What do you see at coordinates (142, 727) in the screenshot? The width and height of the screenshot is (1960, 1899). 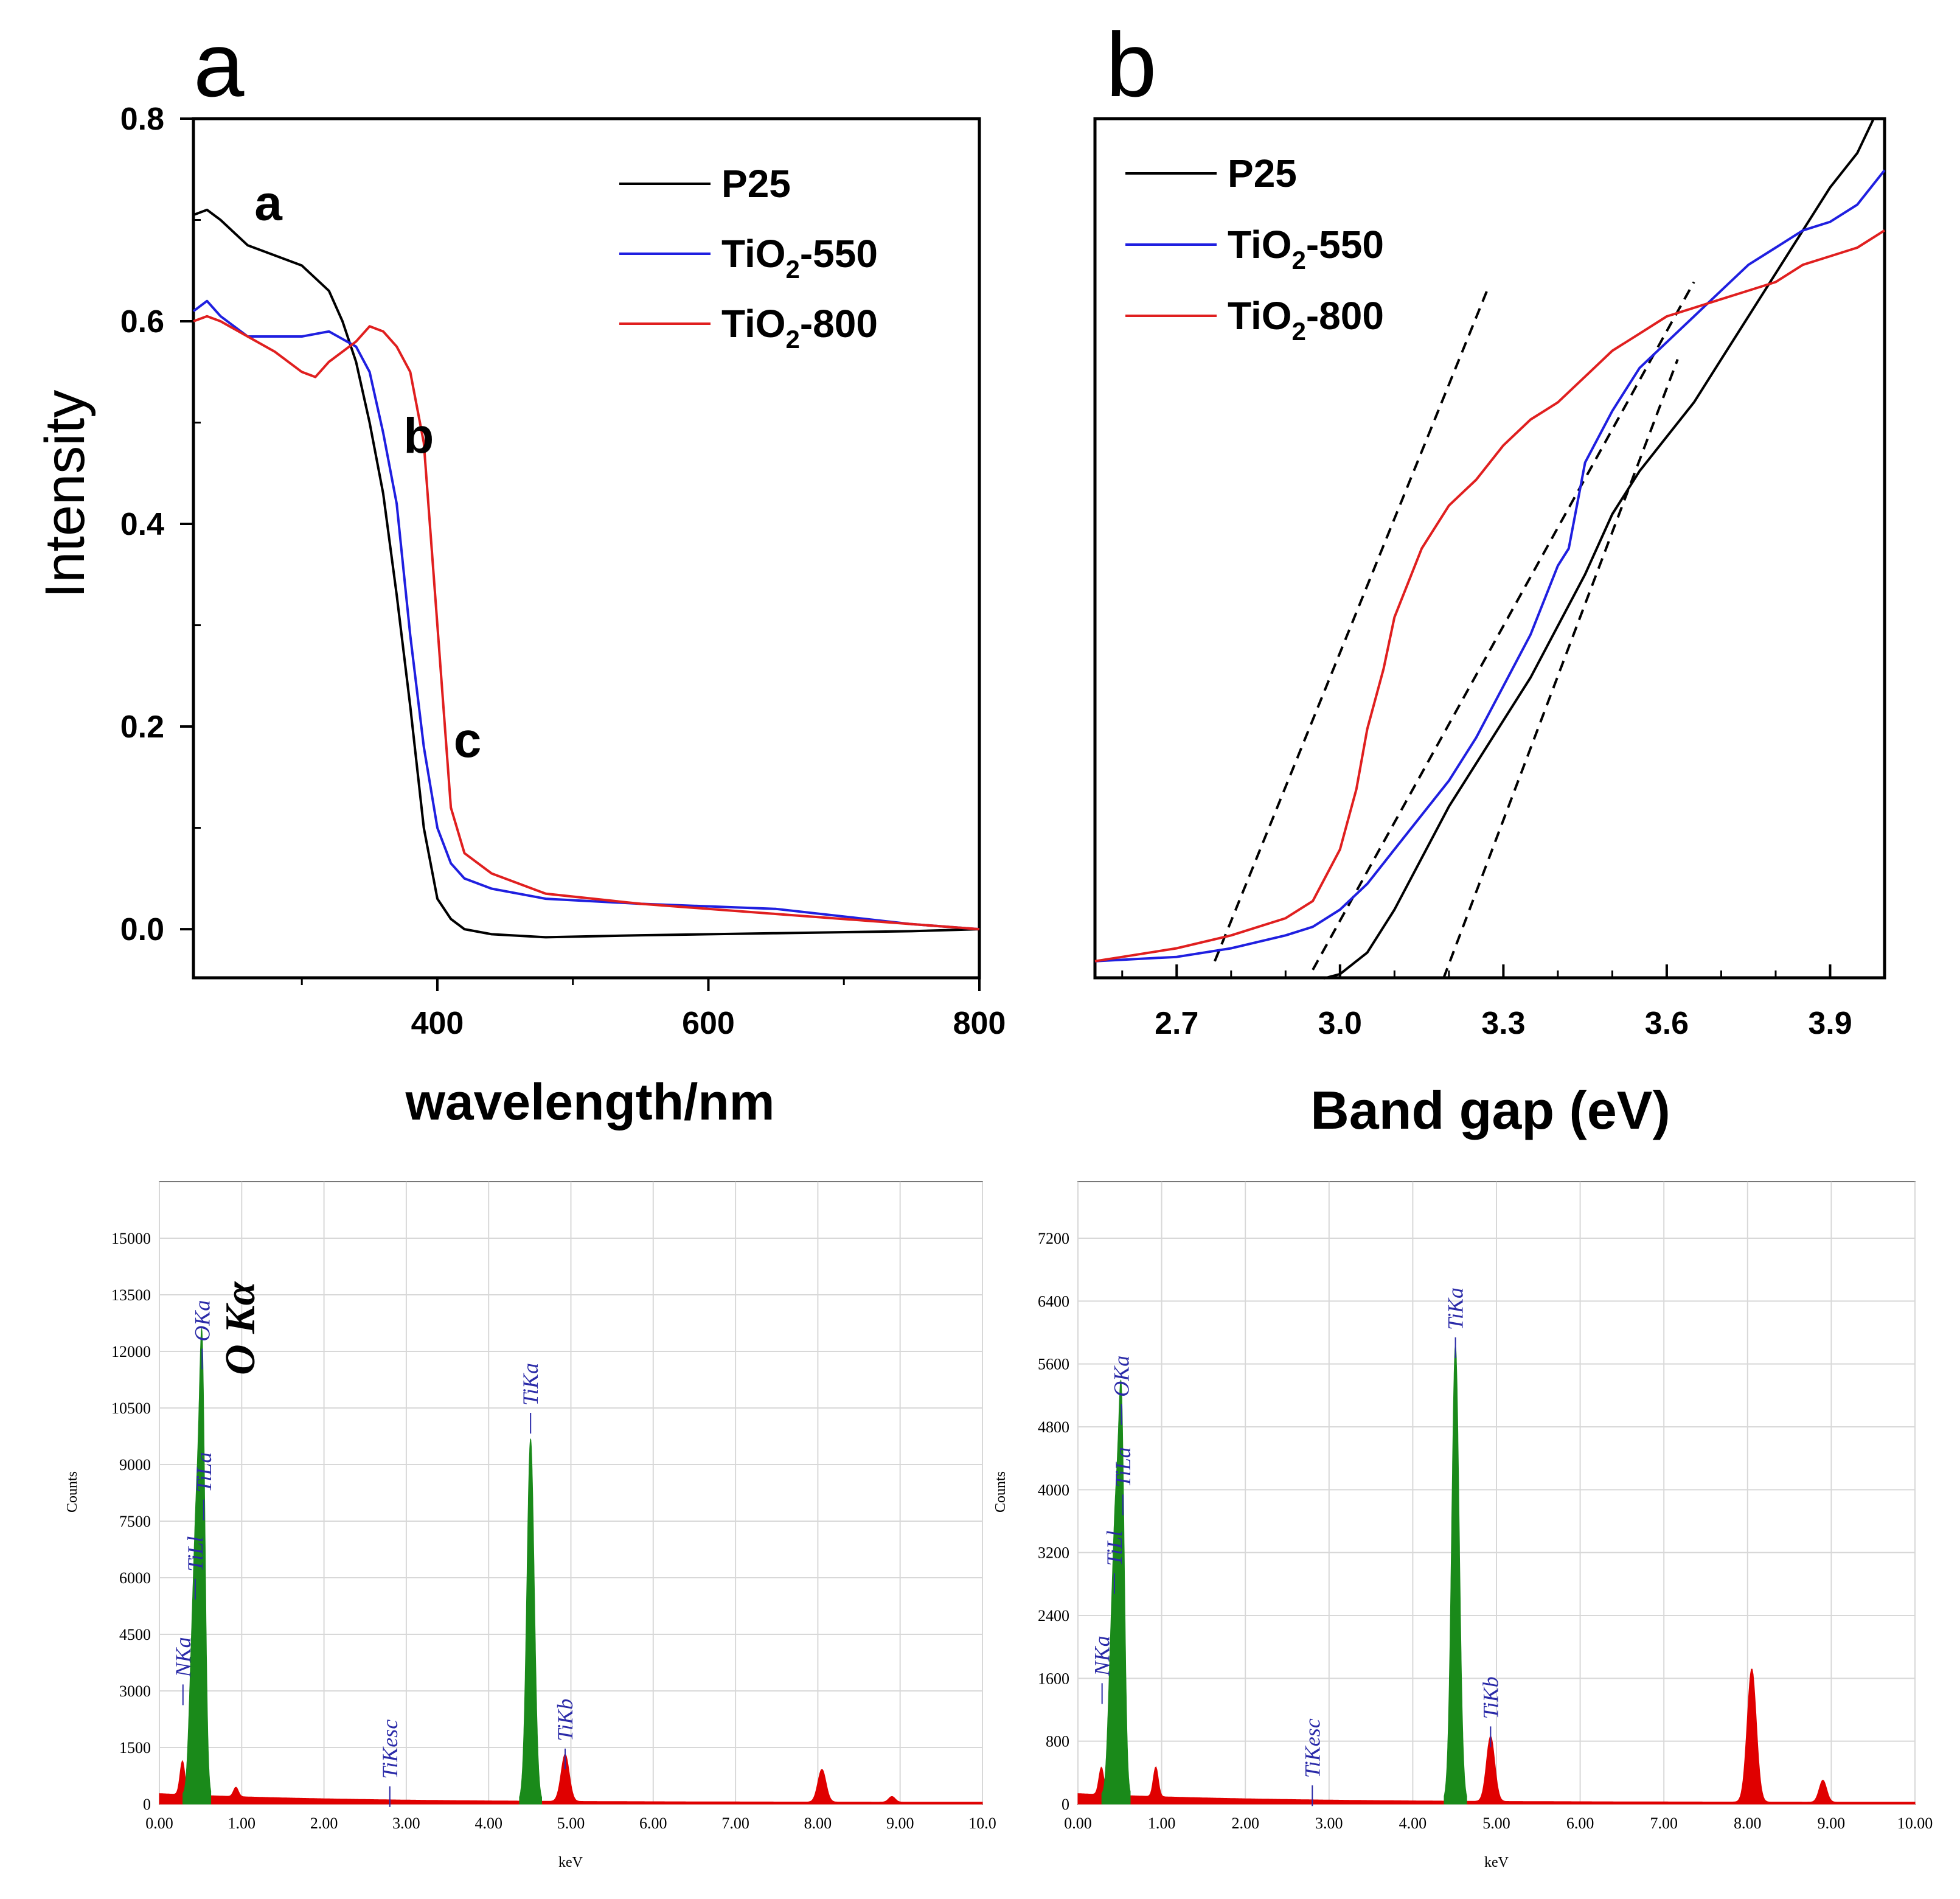 I see `panel-a-ytick-label: 0.2` at bounding box center [142, 727].